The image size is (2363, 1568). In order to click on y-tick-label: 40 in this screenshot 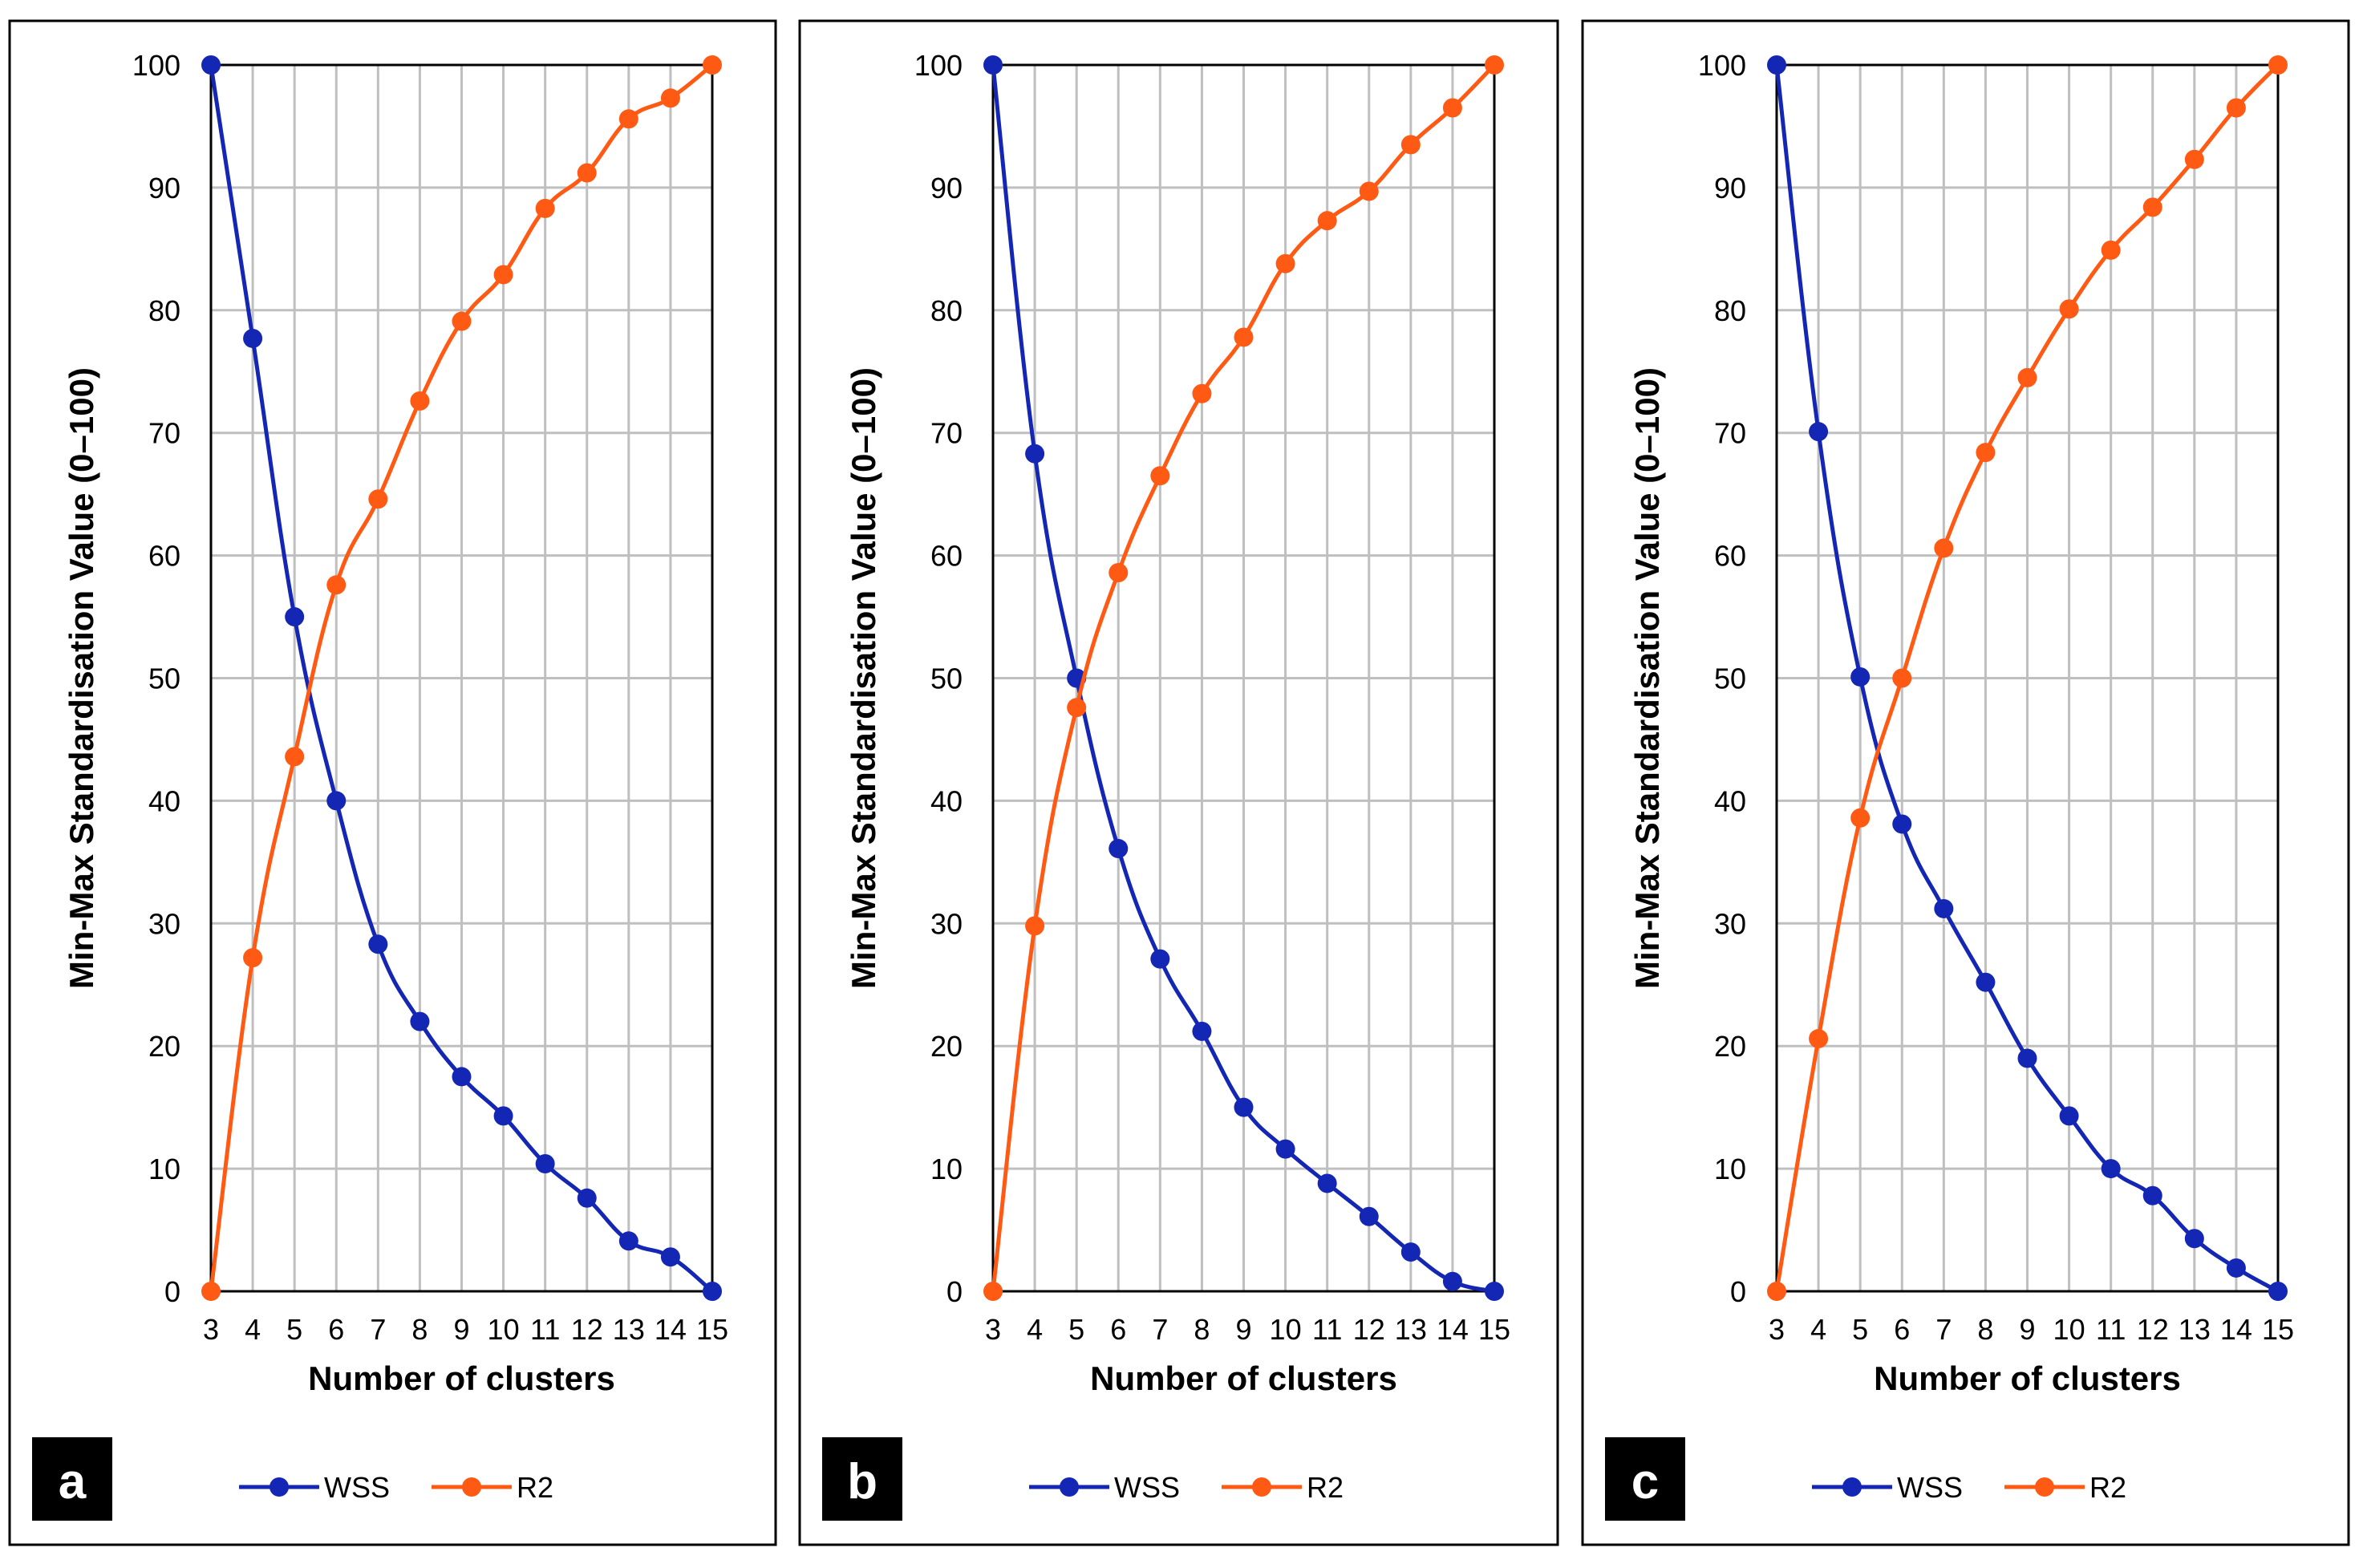, I will do `click(1730, 800)`.